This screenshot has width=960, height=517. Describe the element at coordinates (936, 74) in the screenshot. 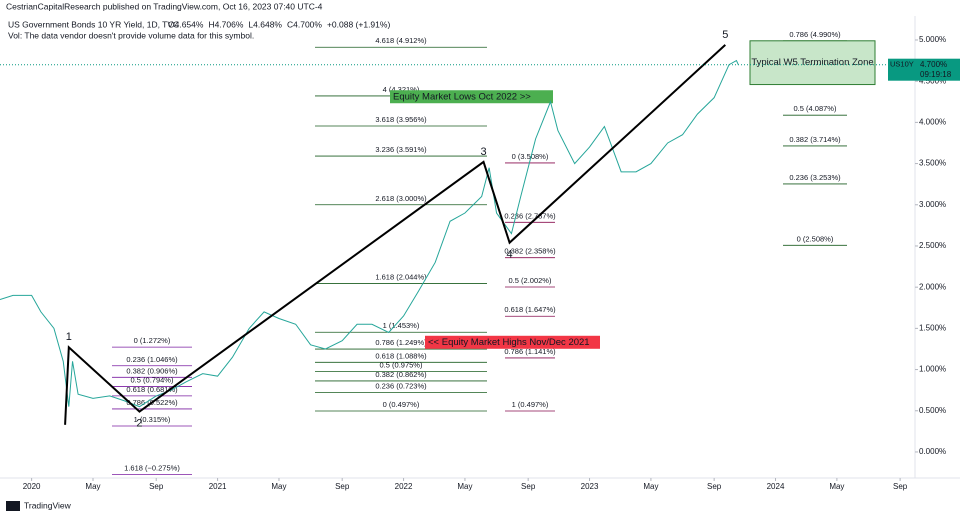

I see `last-price-time: 09:19:18` at that location.